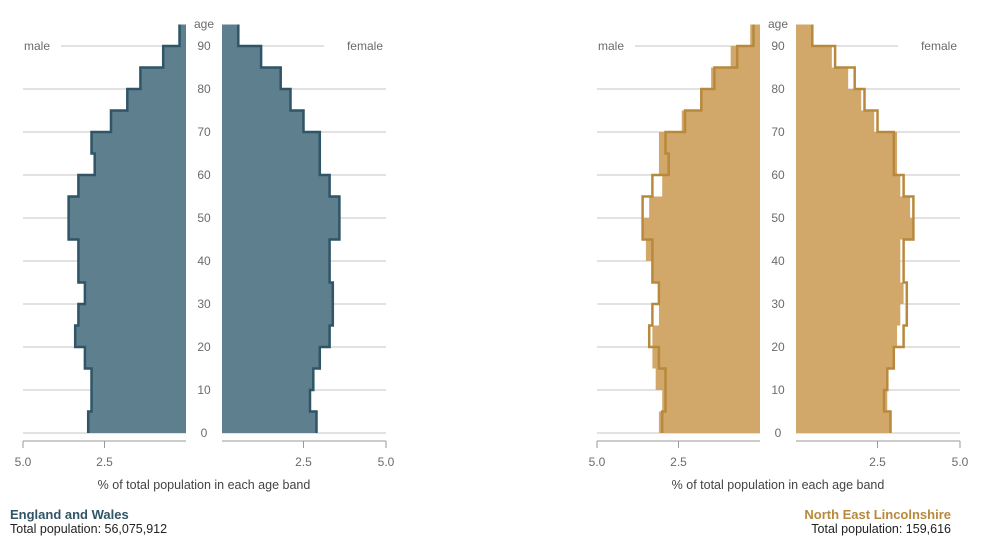 Image resolution: width=984 pixels, height=545 pixels. What do you see at coordinates (778, 390) in the screenshot?
I see `age-tick-label: 10` at bounding box center [778, 390].